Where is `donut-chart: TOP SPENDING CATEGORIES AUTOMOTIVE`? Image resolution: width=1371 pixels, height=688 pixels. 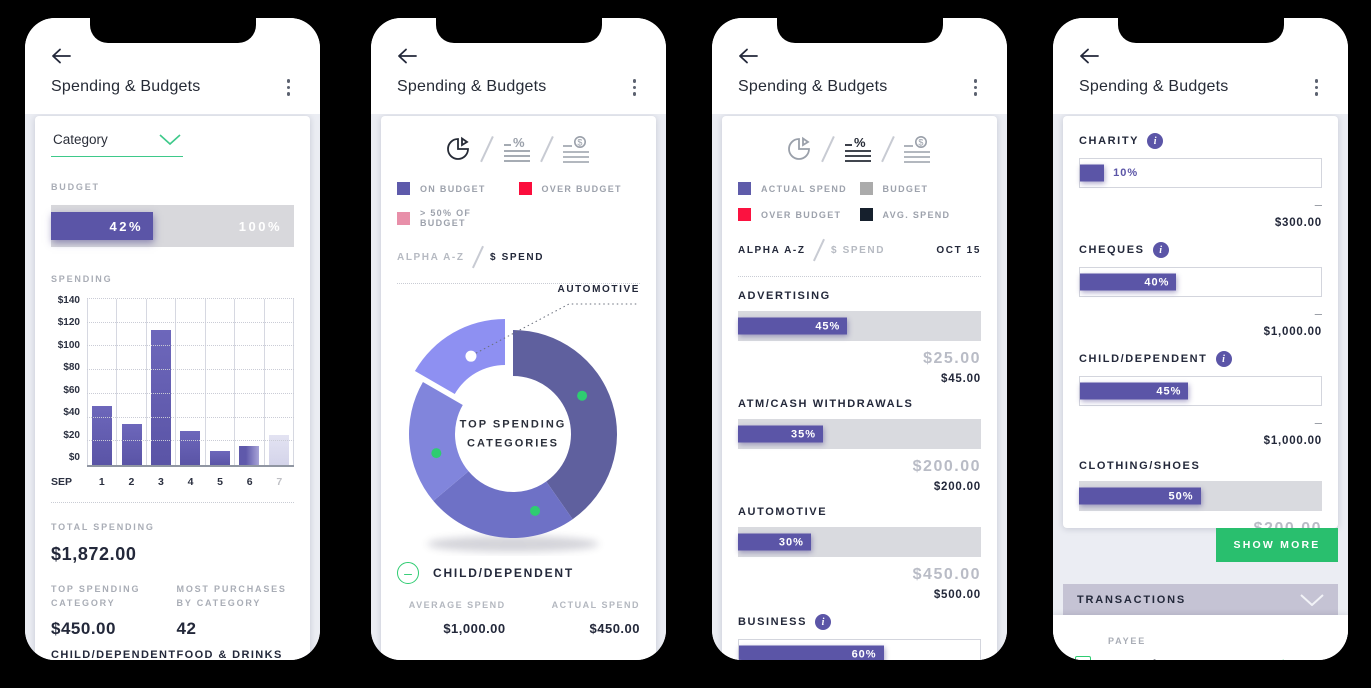 donut-chart: TOP SPENDING CATEGORIES AUTOMOTIVE is located at coordinates (518, 420).